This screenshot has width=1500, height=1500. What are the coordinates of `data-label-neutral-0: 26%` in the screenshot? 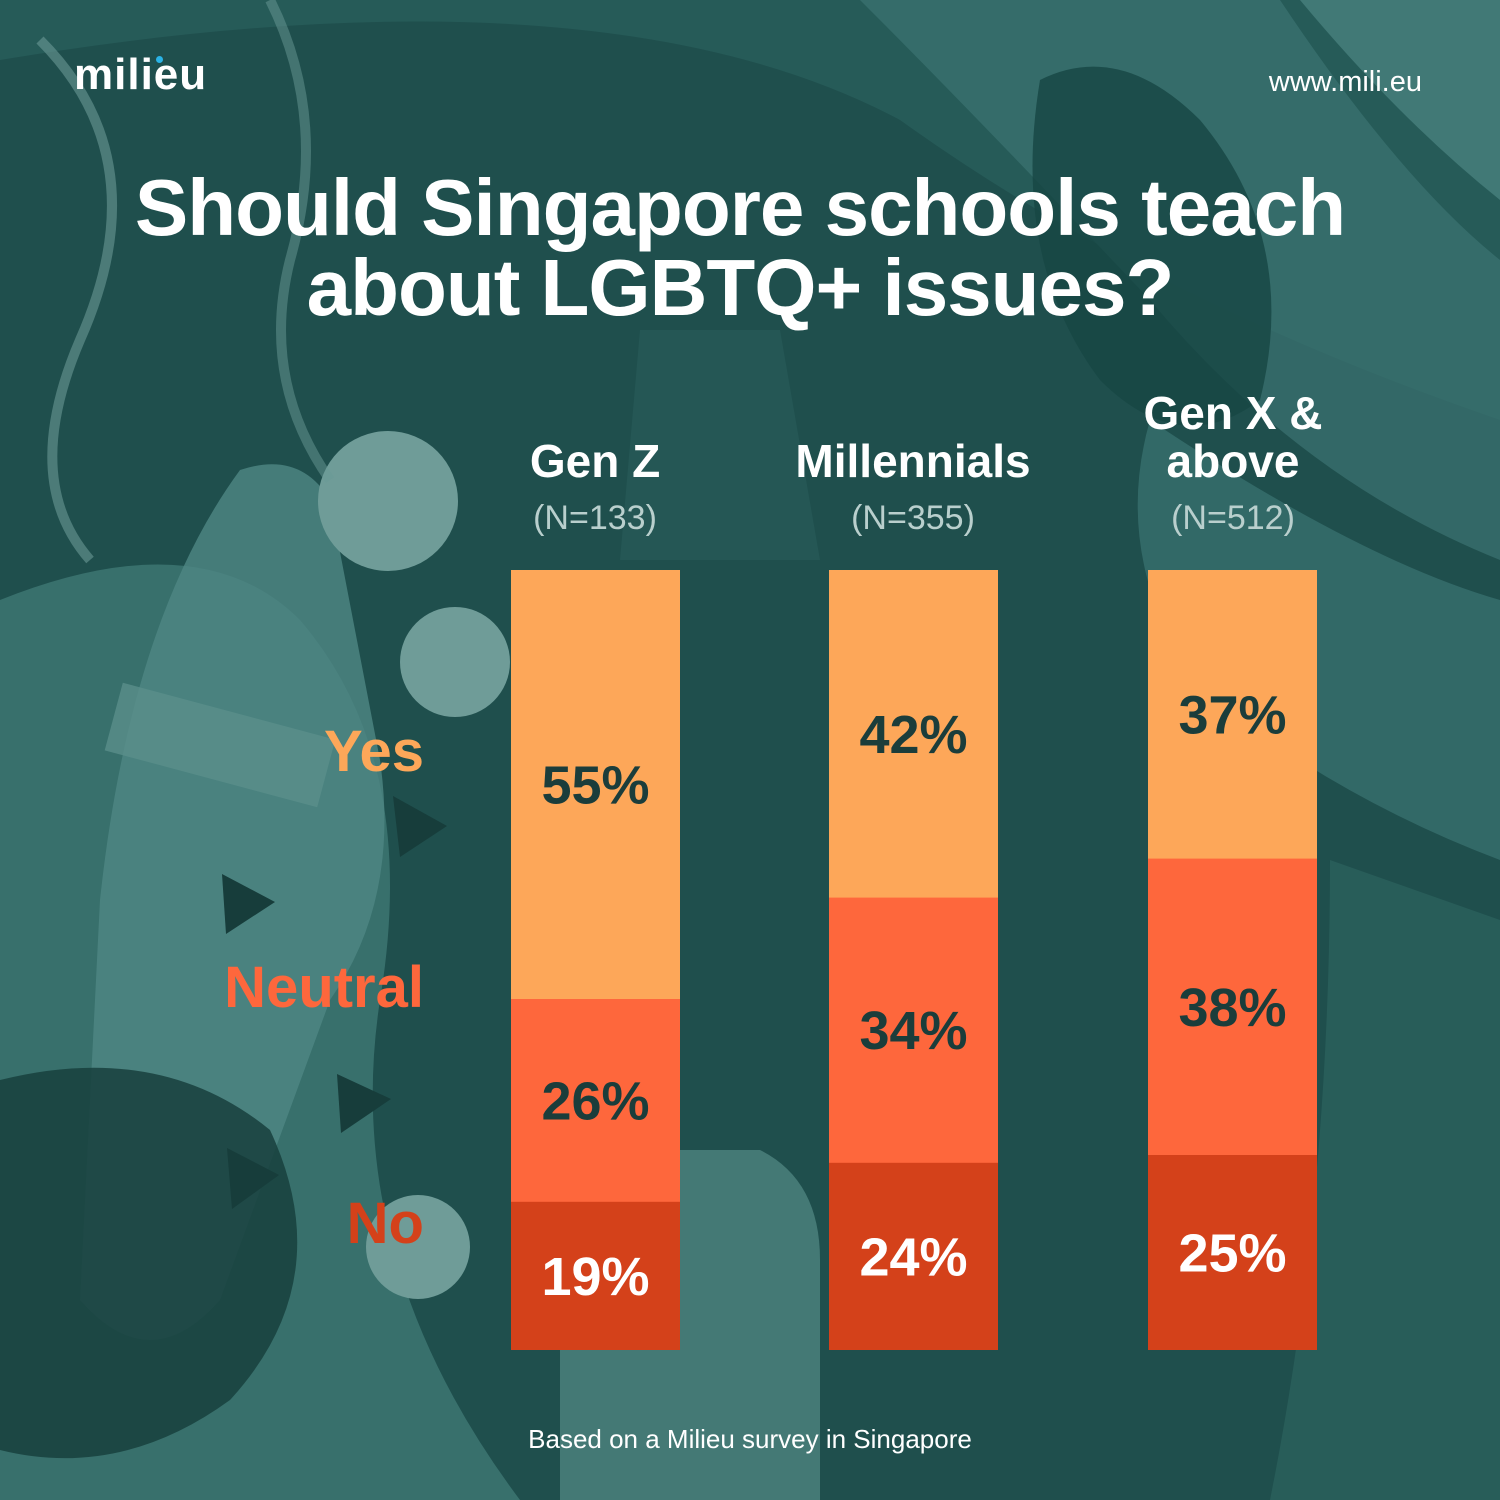 It's located at (595, 1101).